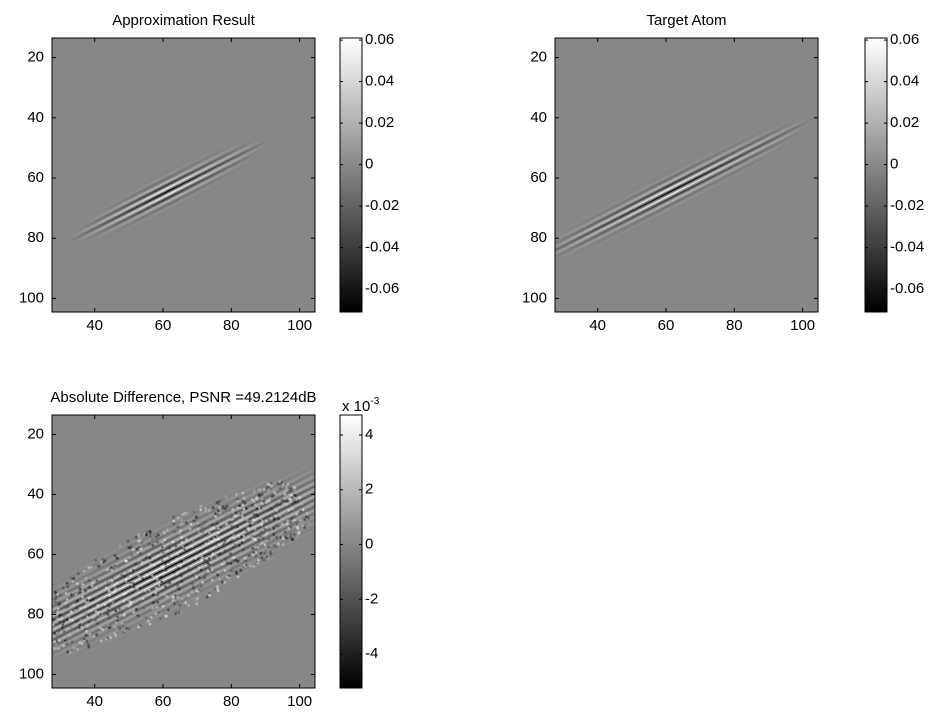 The width and height of the screenshot is (944, 714). I want to click on image-pattern, so click(686, 191).